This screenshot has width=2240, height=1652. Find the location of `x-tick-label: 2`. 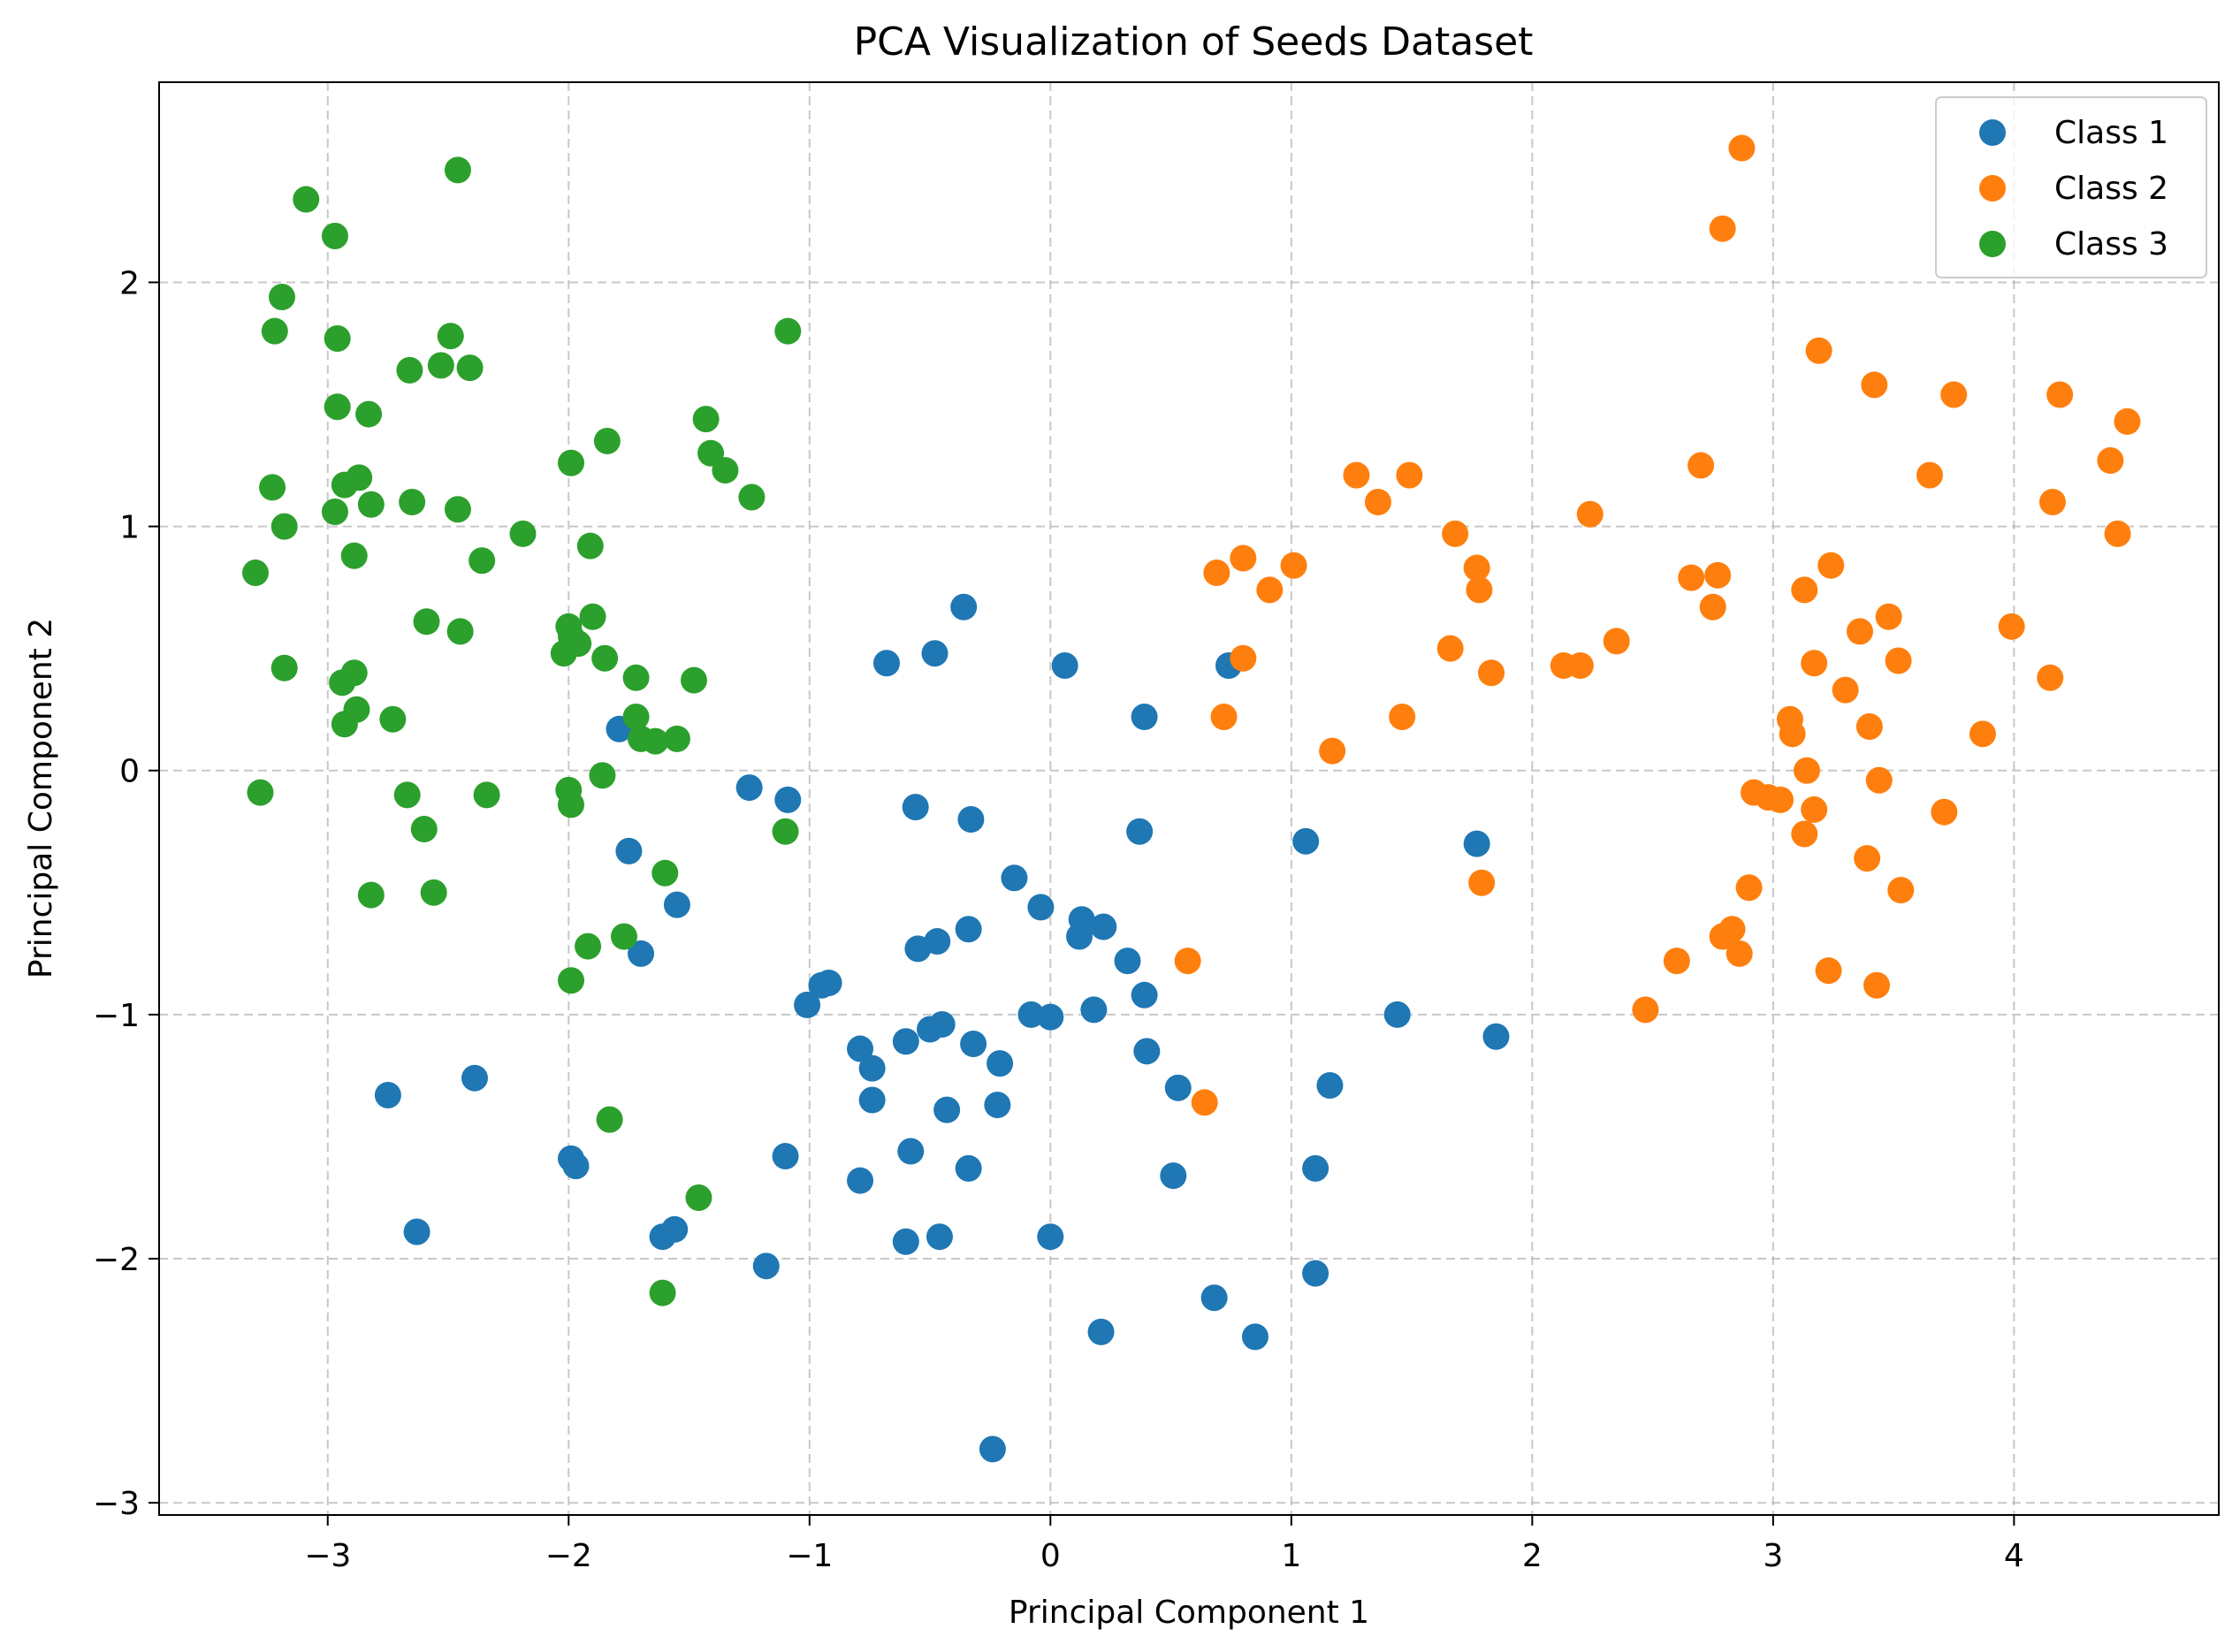

x-tick-label: 2 is located at coordinates (1533, 1556).